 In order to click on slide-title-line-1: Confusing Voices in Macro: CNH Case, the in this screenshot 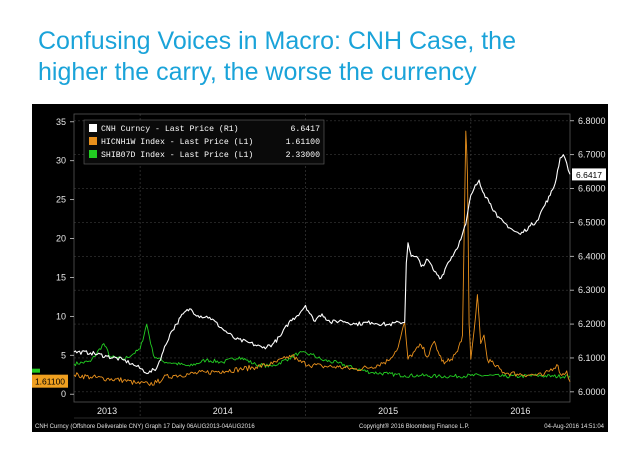, I will do `click(277, 41)`.